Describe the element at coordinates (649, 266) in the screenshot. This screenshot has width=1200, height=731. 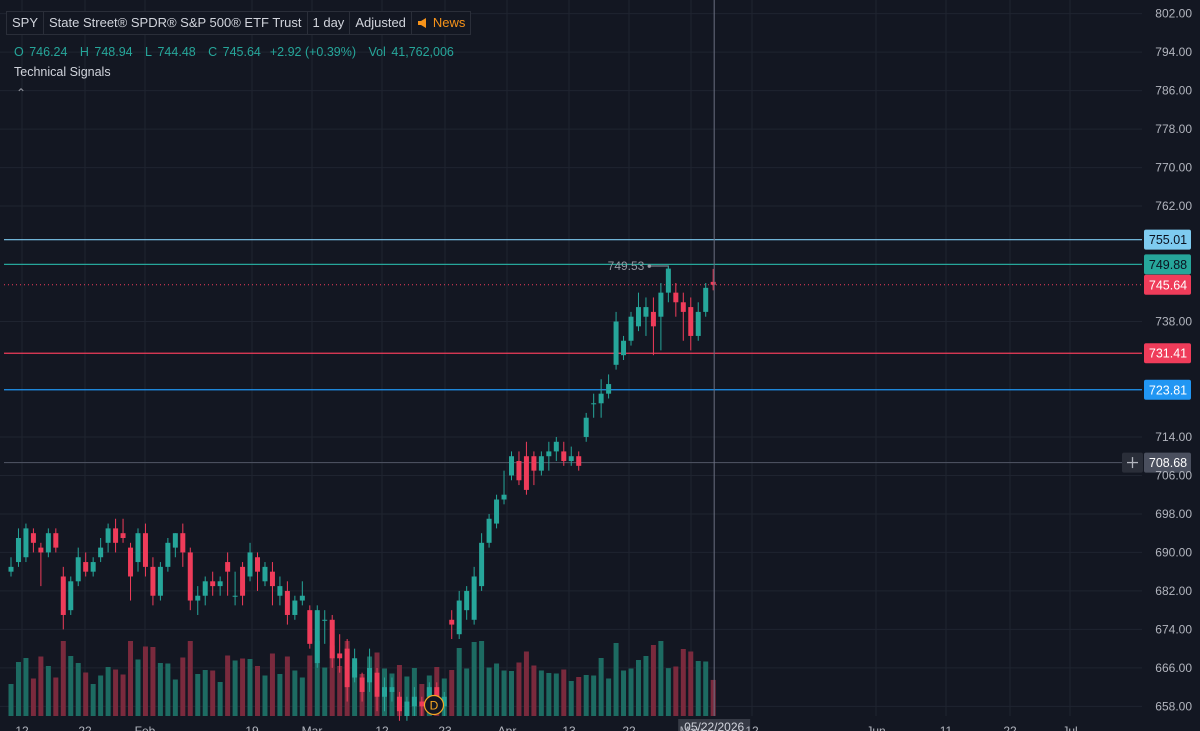
I see `high-marker-dot` at that location.